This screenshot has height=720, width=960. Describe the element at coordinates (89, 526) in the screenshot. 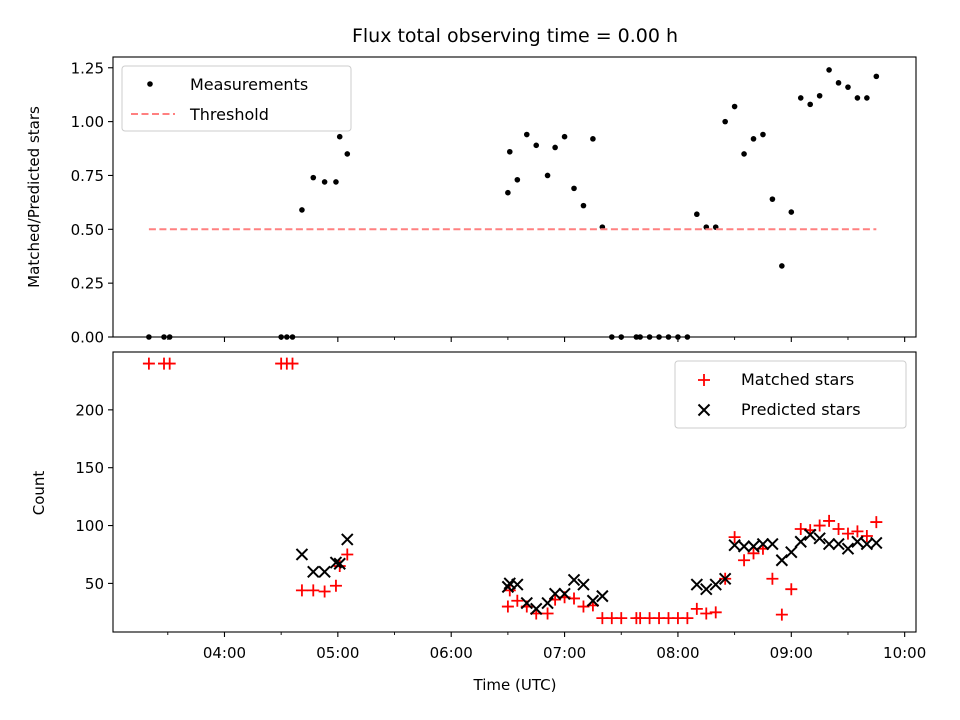

I see `y-tick-label: 100` at that location.